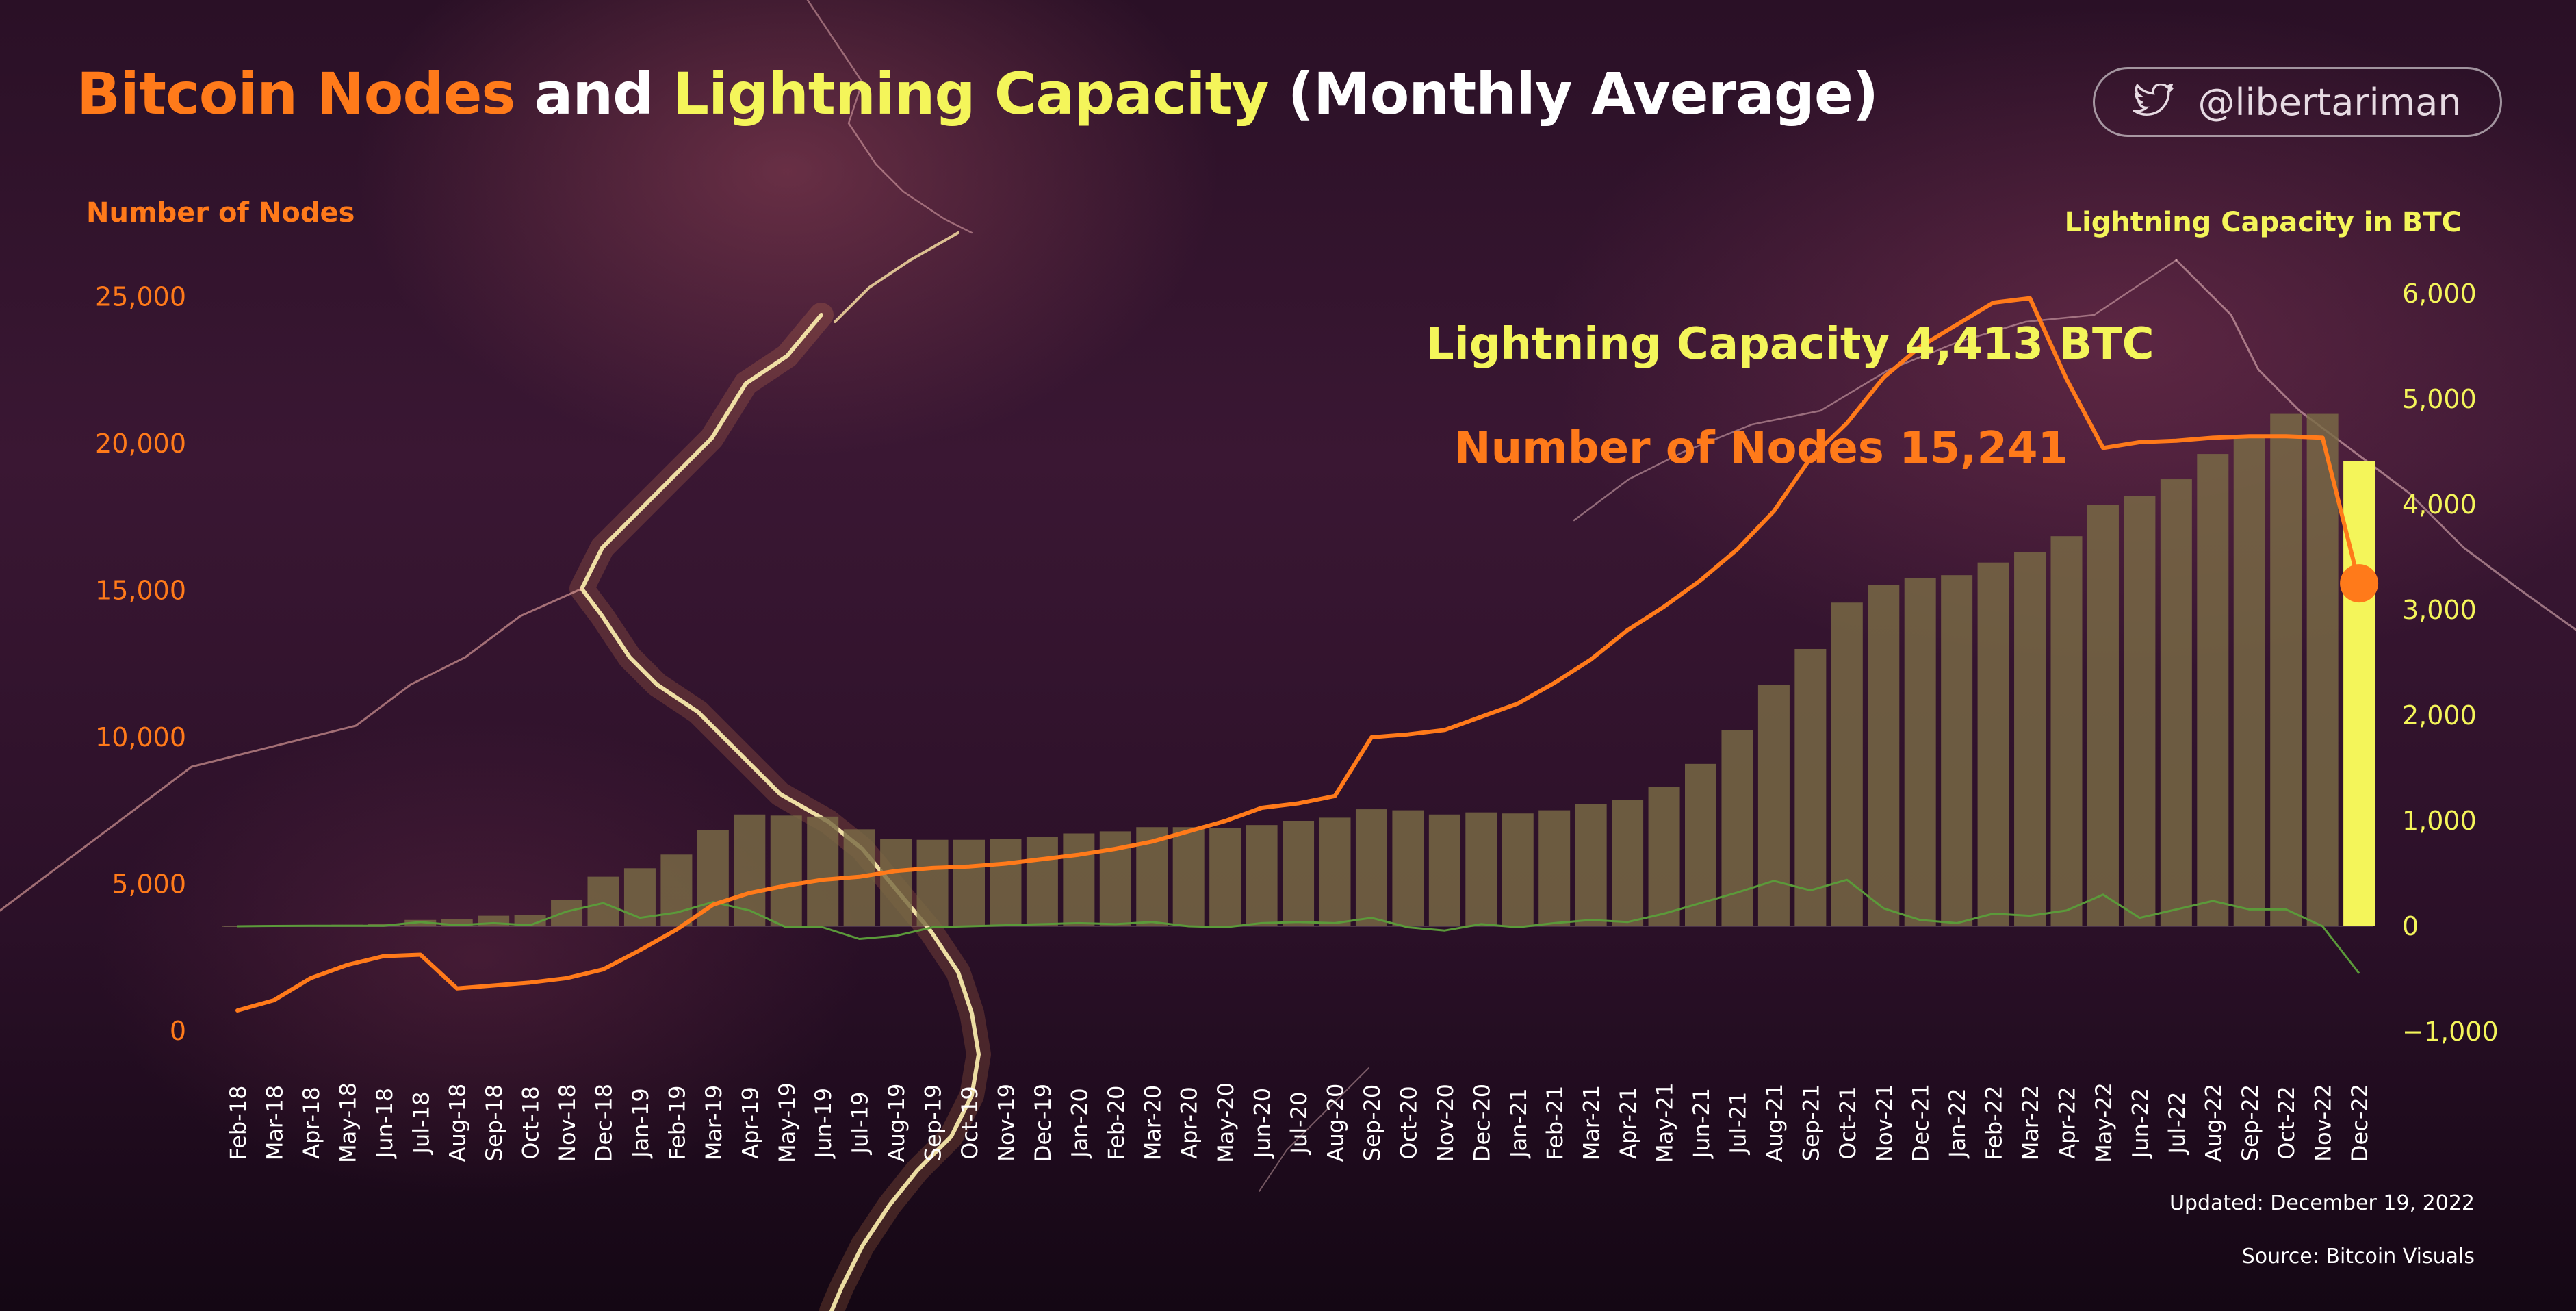 This screenshot has width=2576, height=1311. I want to click on x-tick-label: Jan-22, so click(1957, 1123).